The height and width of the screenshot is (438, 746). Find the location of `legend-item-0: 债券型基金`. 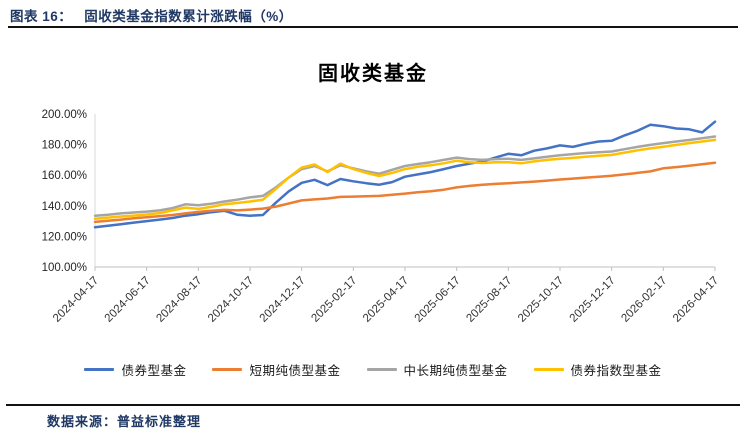

legend-item-0: 债券型基金 is located at coordinates (135, 369).